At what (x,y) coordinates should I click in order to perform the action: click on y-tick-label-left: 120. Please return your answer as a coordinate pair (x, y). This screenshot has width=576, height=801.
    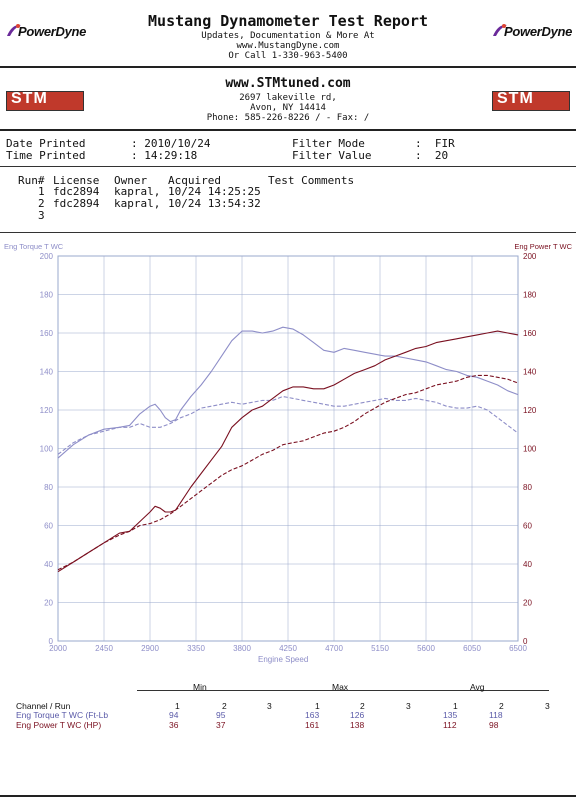
    Looking at the image, I should click on (47, 410).